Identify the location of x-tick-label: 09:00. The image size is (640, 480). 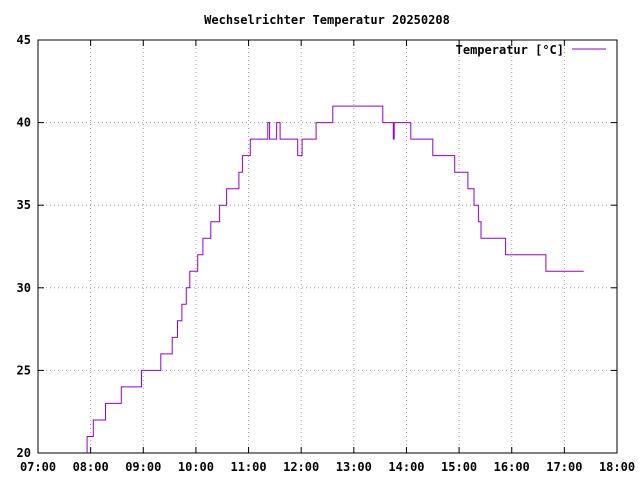
(143, 467).